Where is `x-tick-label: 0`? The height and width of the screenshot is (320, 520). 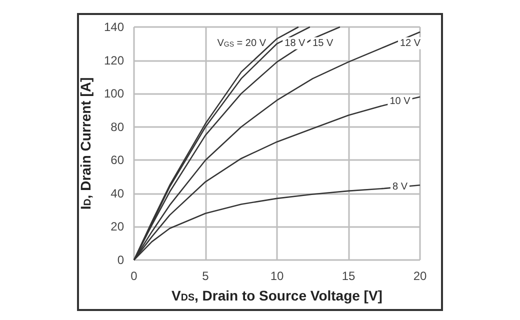
x-tick-label: 0 is located at coordinates (134, 276).